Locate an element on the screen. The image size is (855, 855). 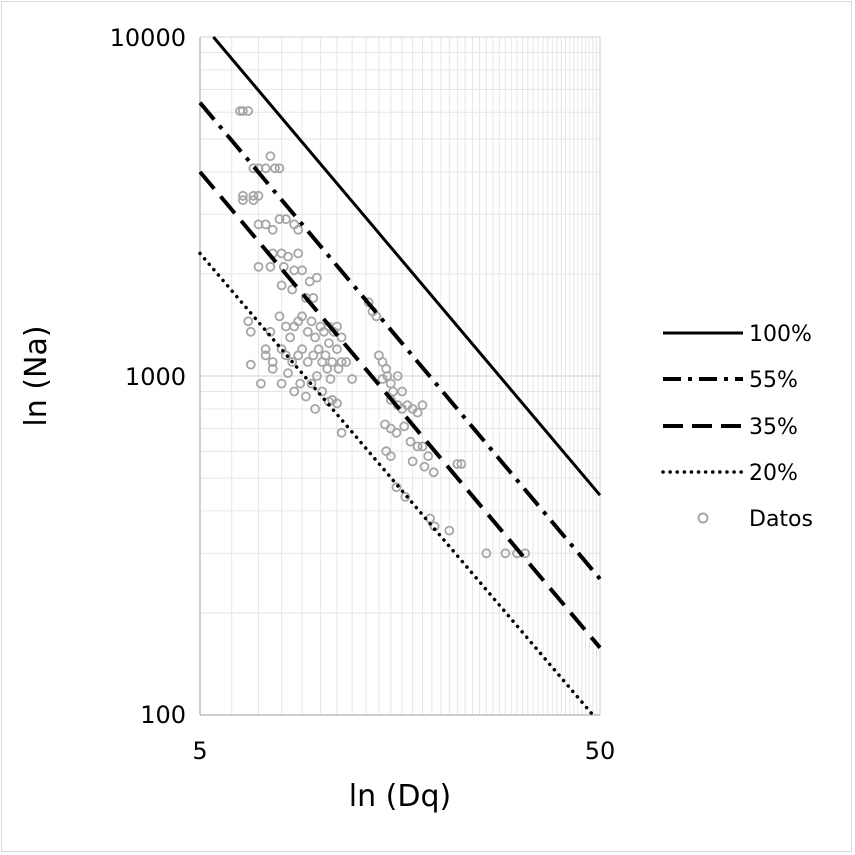
x-tick-labels: 5 50 is located at coordinates (403, 751).